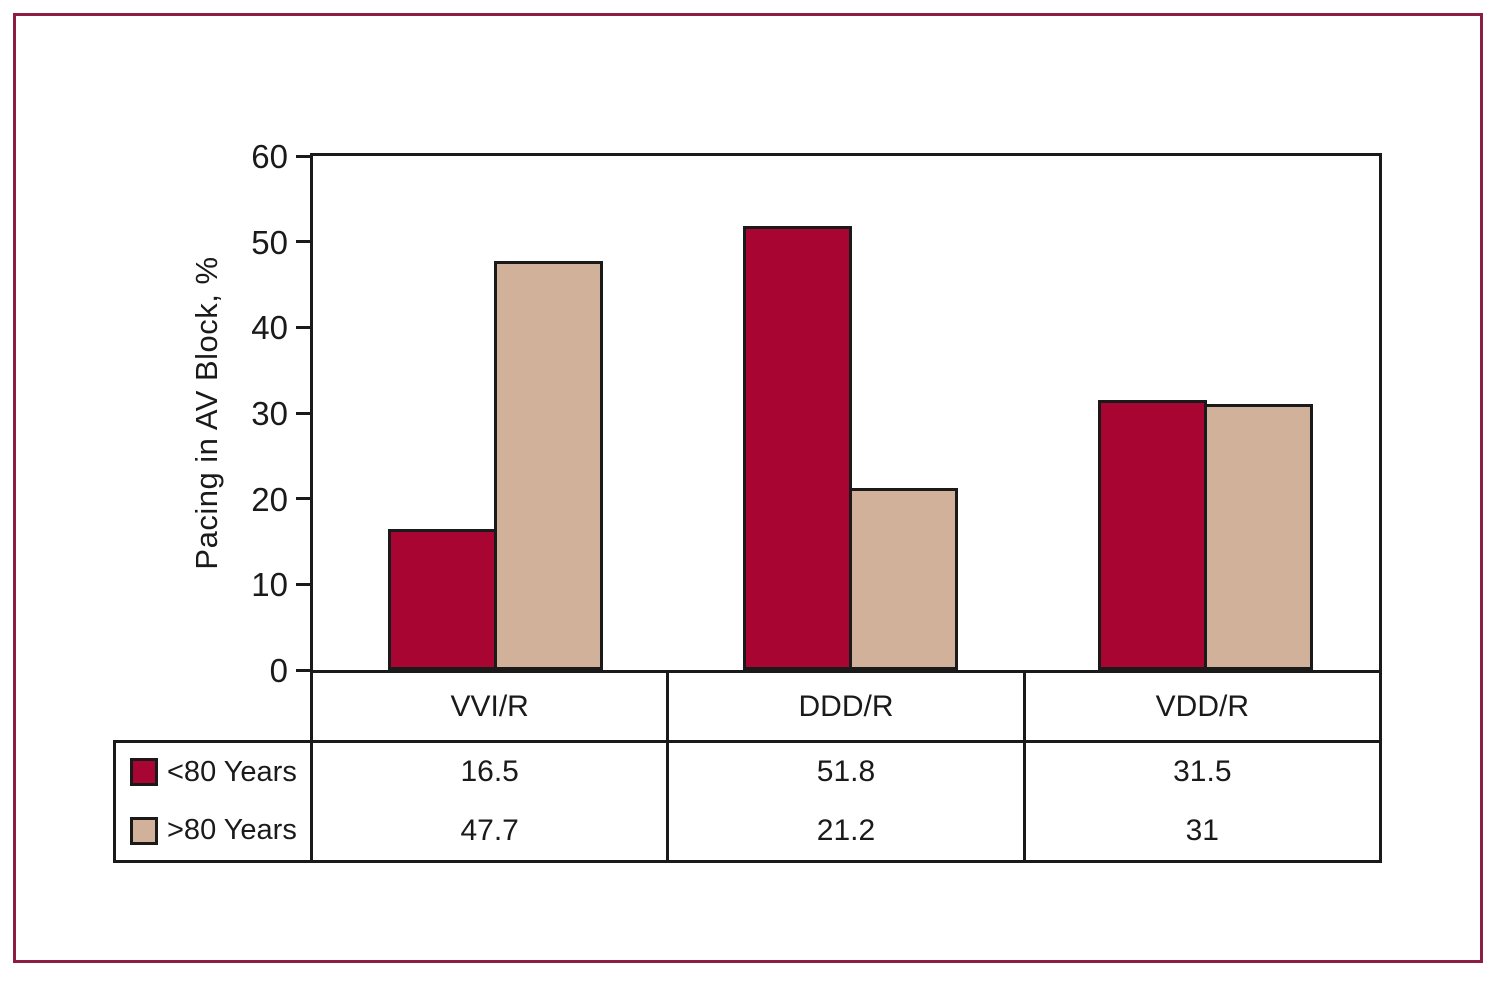 The image size is (1500, 983). What do you see at coordinates (489, 772) in the screenshot?
I see `value-cell: 16.5` at bounding box center [489, 772].